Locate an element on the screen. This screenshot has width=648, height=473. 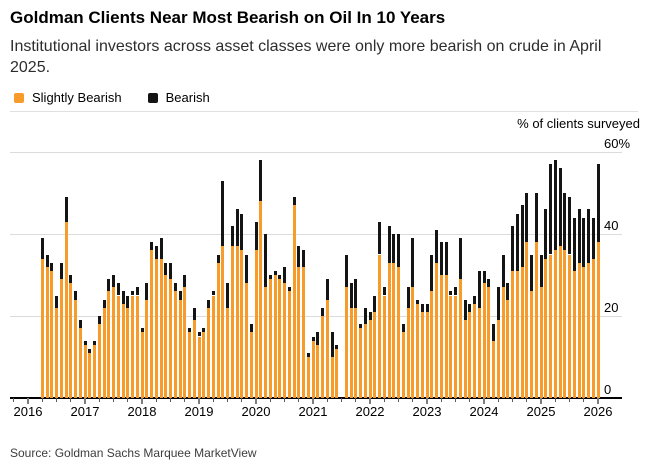
y-tick-label-0: 0 is located at coordinates (608, 389).